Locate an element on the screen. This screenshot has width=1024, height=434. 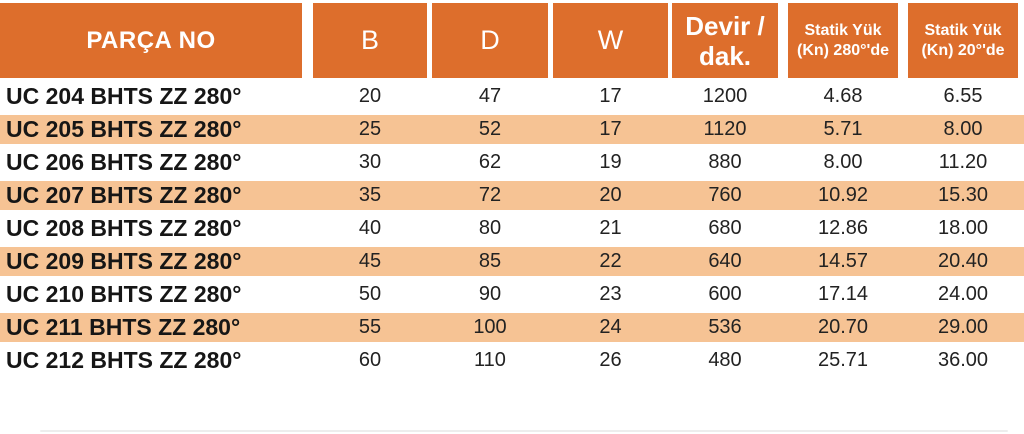
b-cell: 55 is located at coordinates (370, 327).